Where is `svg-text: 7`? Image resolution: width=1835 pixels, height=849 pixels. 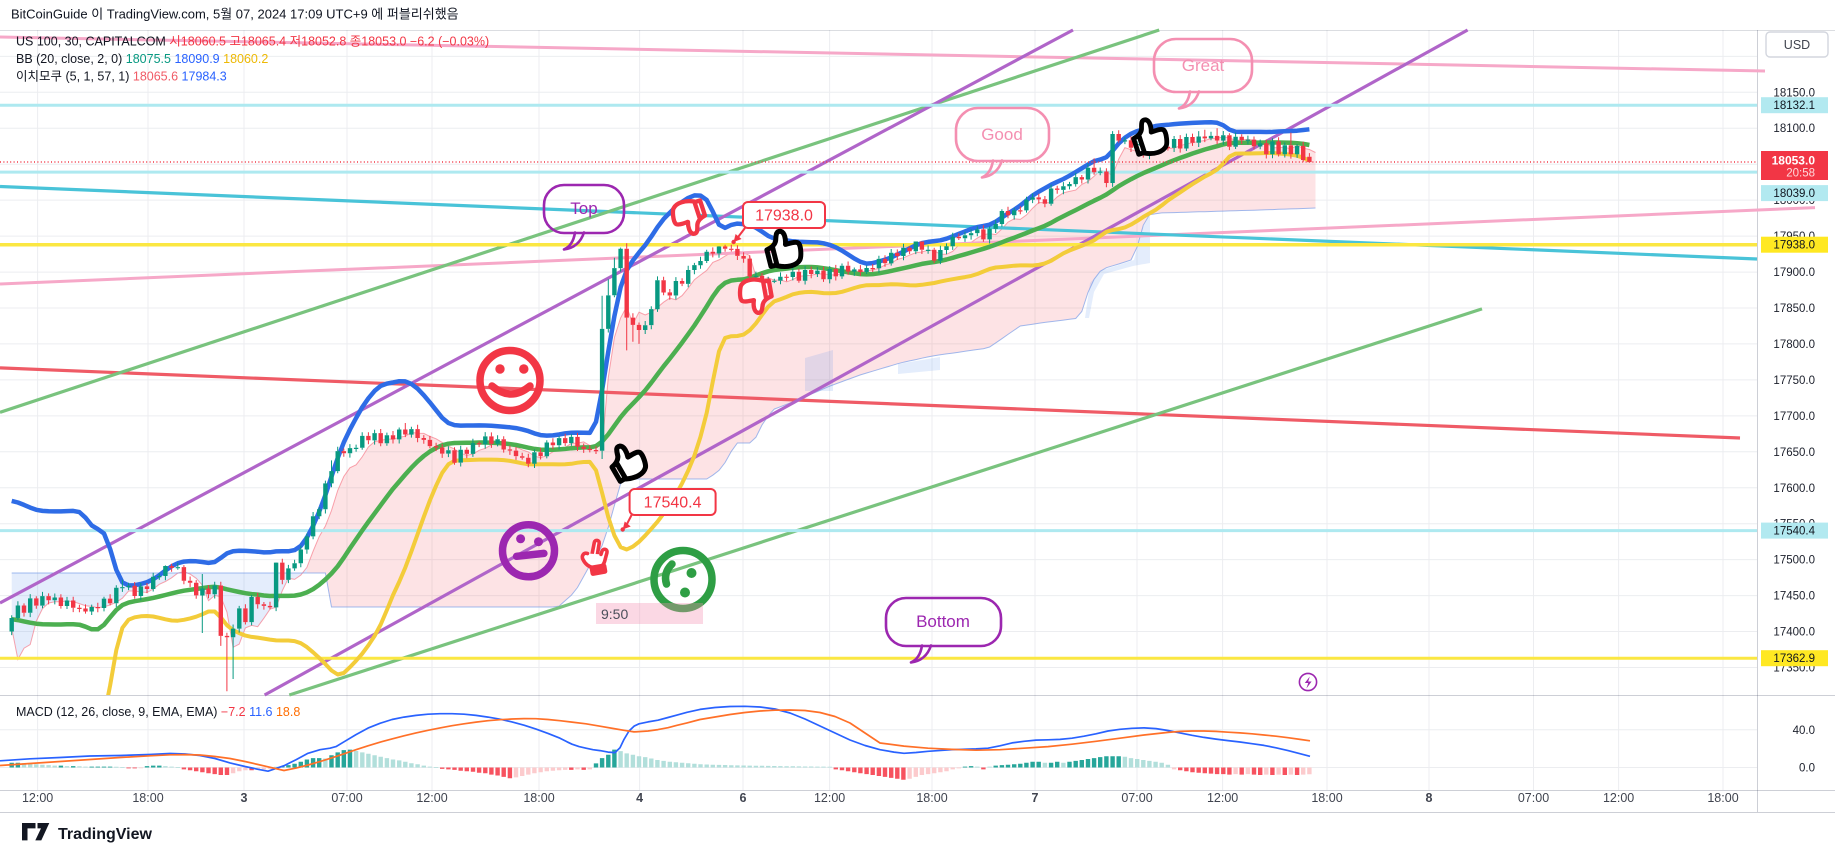 svg-text: 7 is located at coordinates (1035, 798).